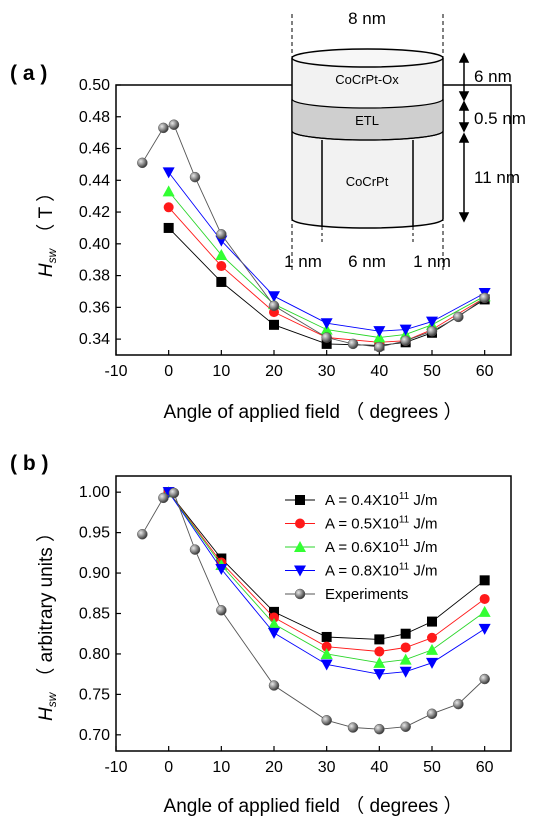 This screenshot has width=541, height=823. I want to click on bottom-width-right: 1 nm, so click(432, 261).